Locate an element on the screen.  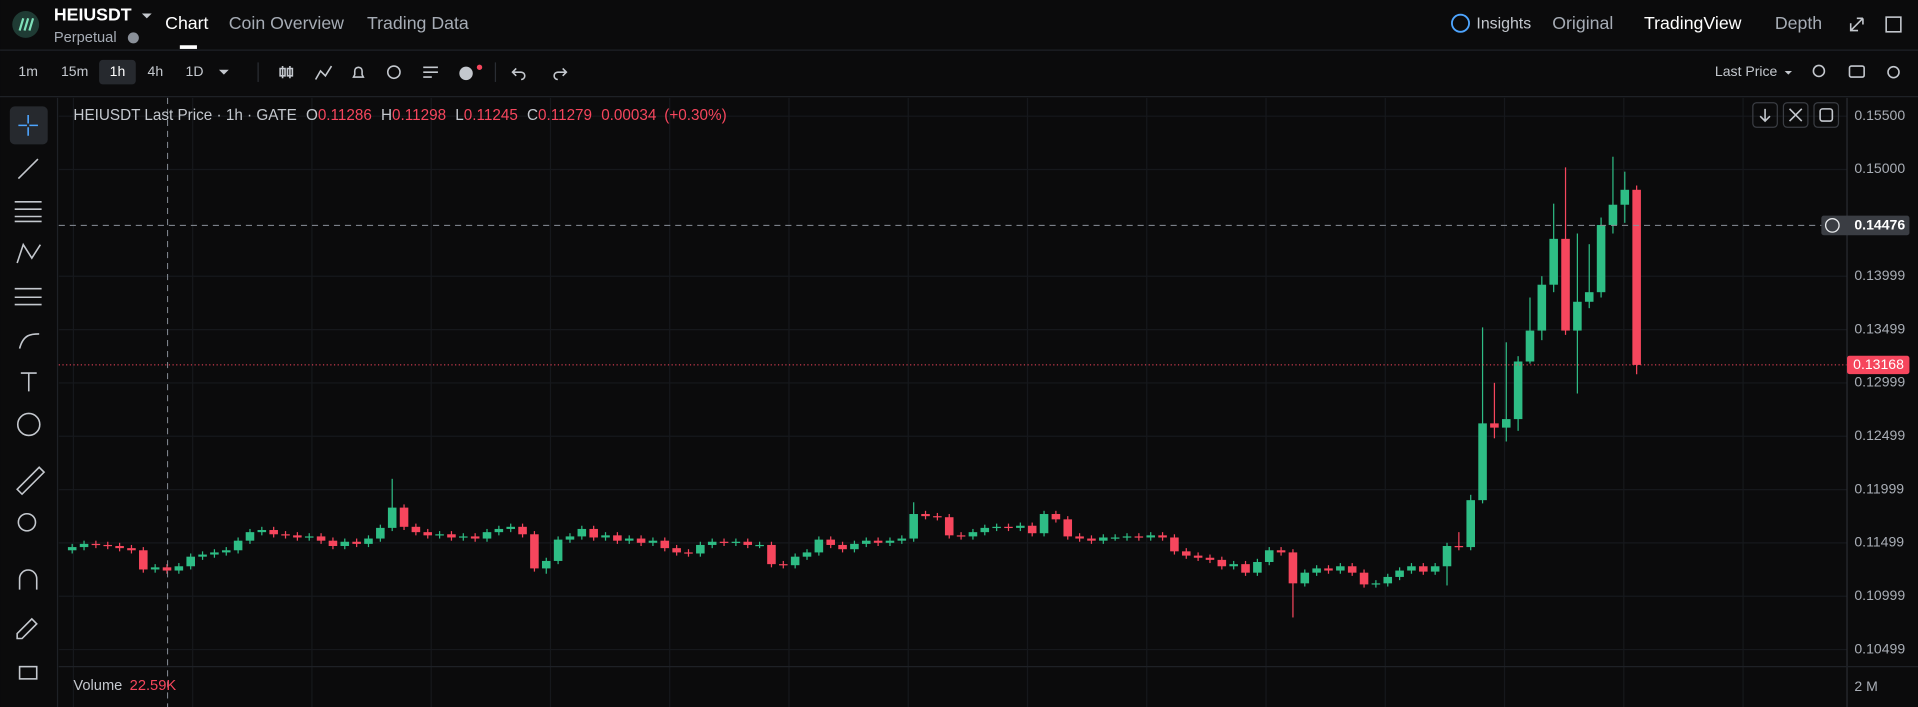
emoji-tool is located at coordinates (28, 424).